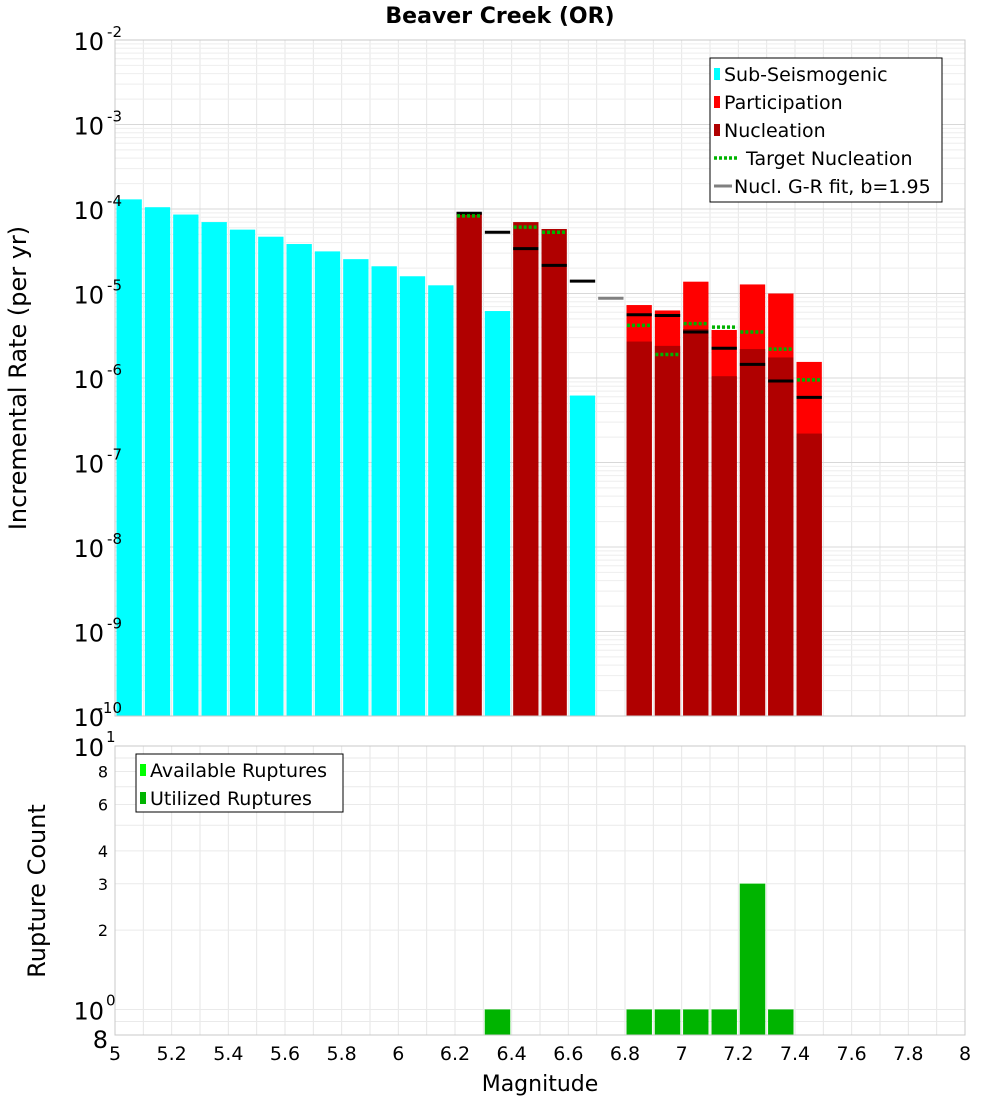 The image size is (1000, 1100). I want to click on magnitude-tick-label: 6.2, so click(455, 1054).